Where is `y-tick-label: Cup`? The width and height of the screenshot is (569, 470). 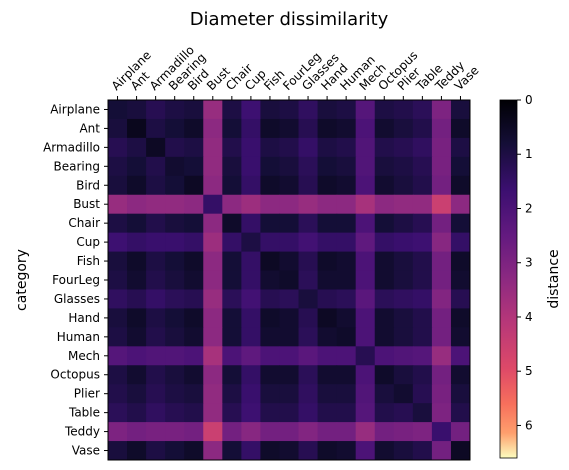
y-tick-label: Cup is located at coordinates (88, 242).